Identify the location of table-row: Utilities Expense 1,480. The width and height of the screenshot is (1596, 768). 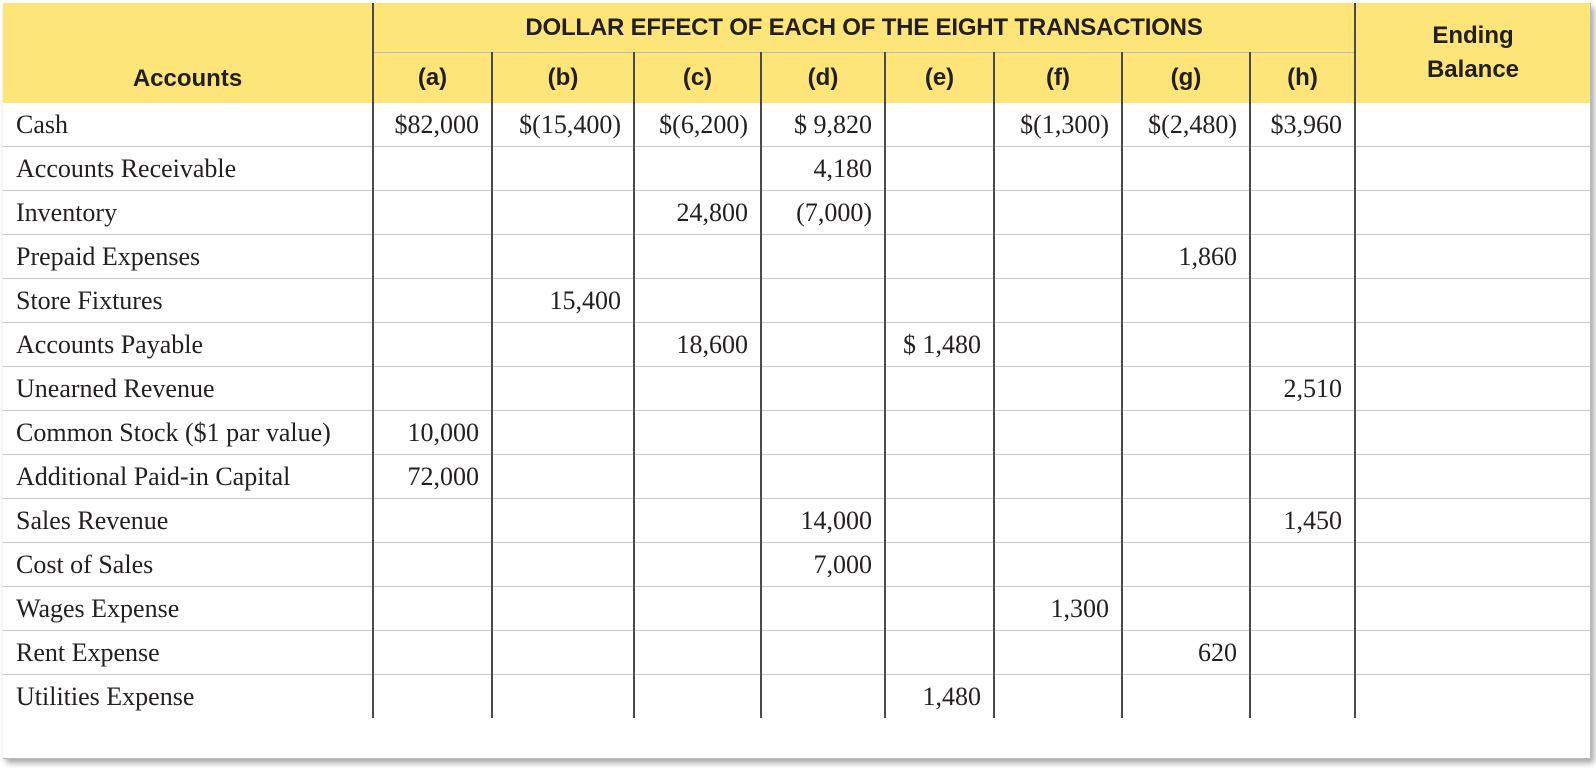
(796, 696).